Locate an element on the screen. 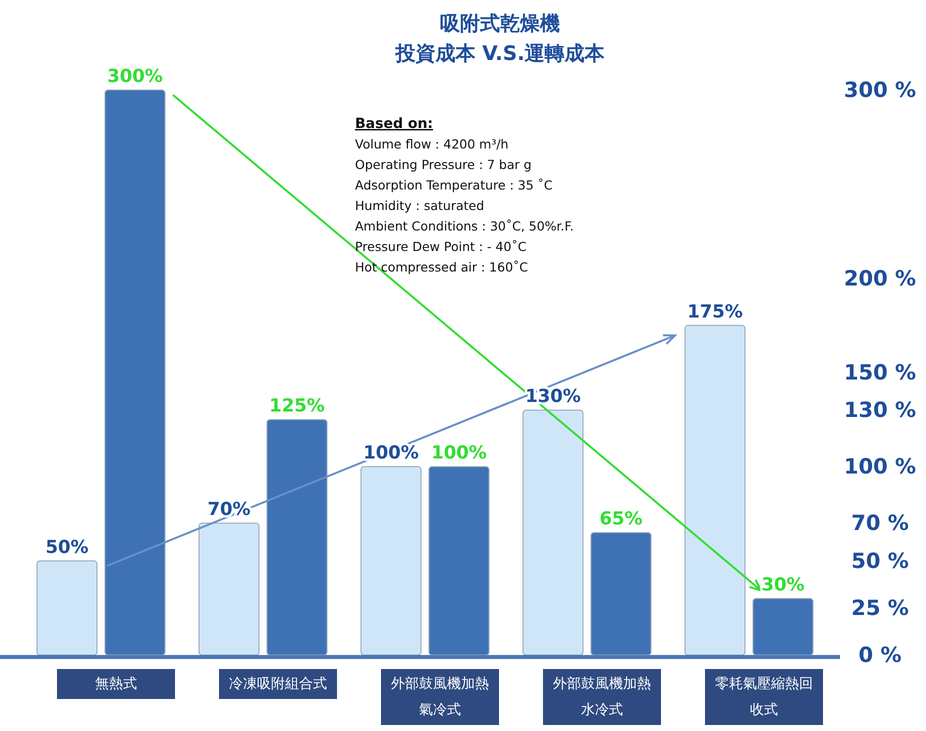 This screenshot has width=926, height=731. annotation: Operating Pressure : 7 bar g is located at coordinates (443, 164).